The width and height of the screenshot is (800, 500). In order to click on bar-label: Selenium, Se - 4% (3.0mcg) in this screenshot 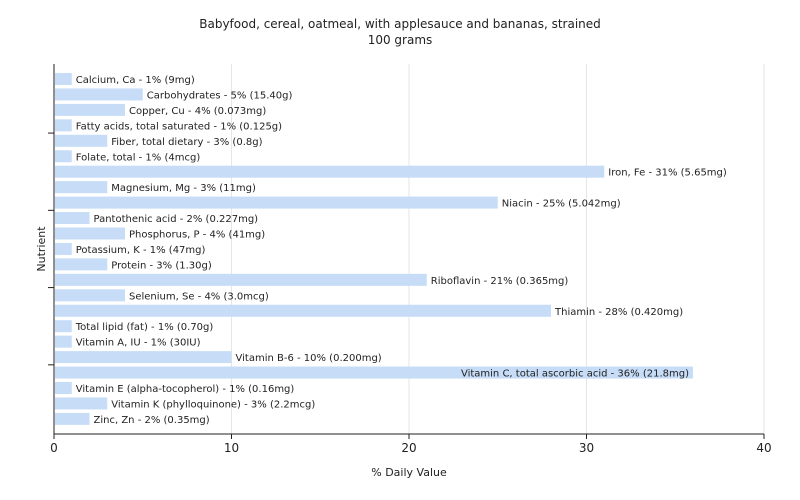, I will do `click(199, 296)`.